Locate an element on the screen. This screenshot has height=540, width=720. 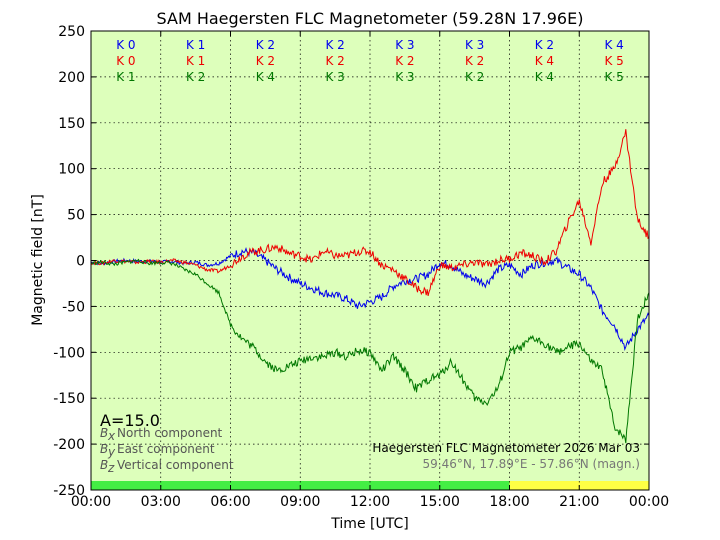
legend-subscript-y: y is located at coordinates (111, 452).